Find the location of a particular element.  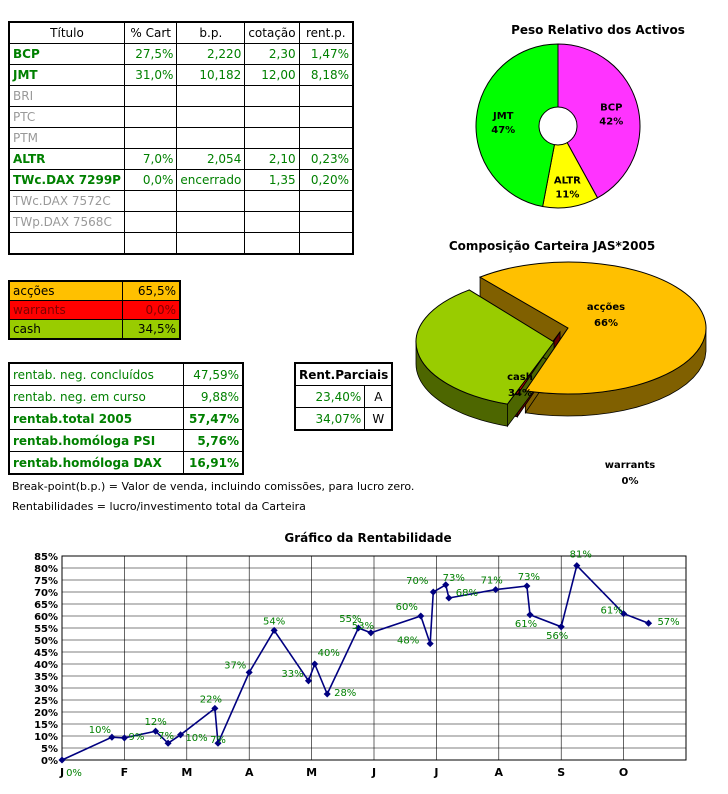

rentability-value: 16,91% is located at coordinates (213, 463).